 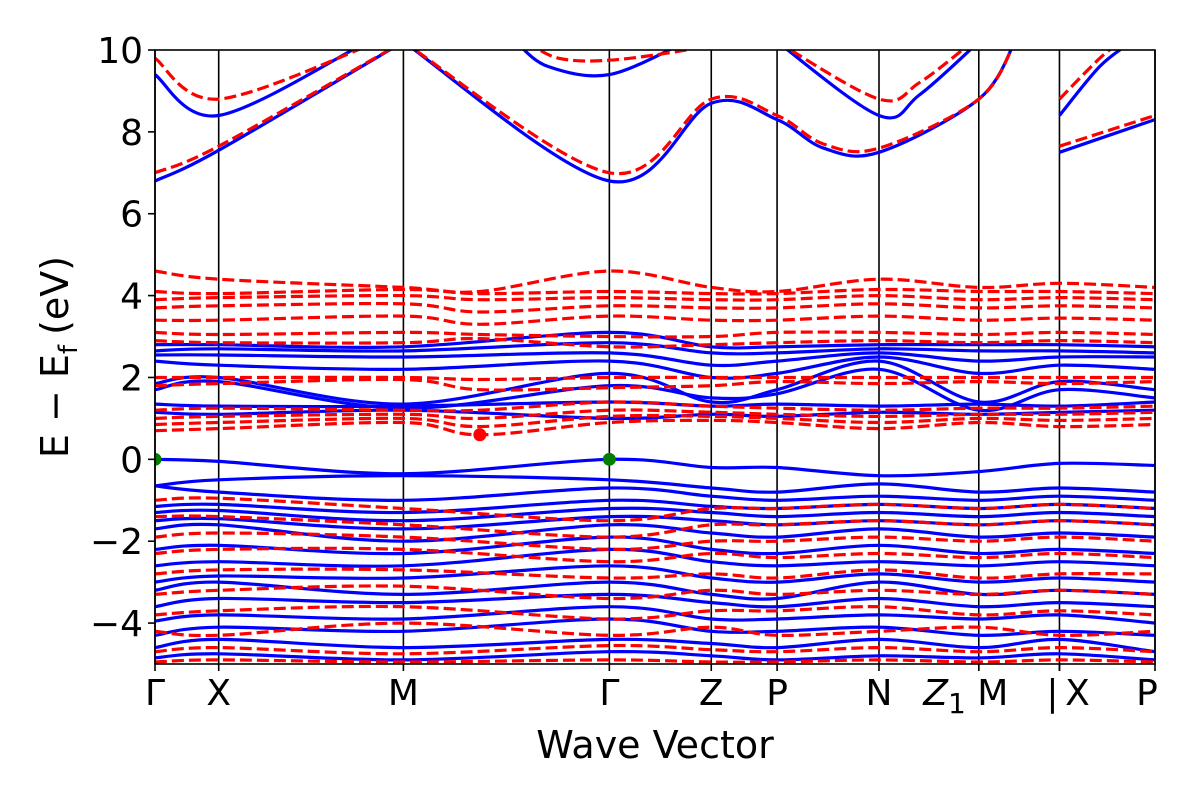 What do you see at coordinates (131, 297) in the screenshot?
I see `y-tick-label: 4` at bounding box center [131, 297].